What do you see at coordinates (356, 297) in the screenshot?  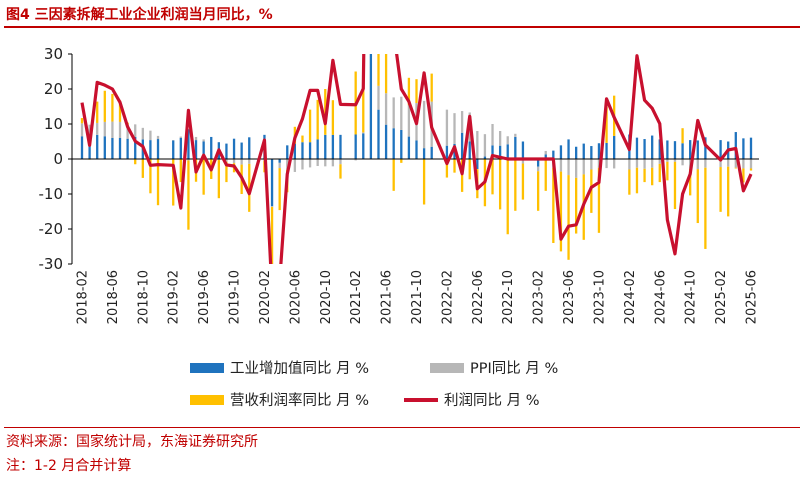 I see `x-tick-label: 2021-02` at bounding box center [356, 297].